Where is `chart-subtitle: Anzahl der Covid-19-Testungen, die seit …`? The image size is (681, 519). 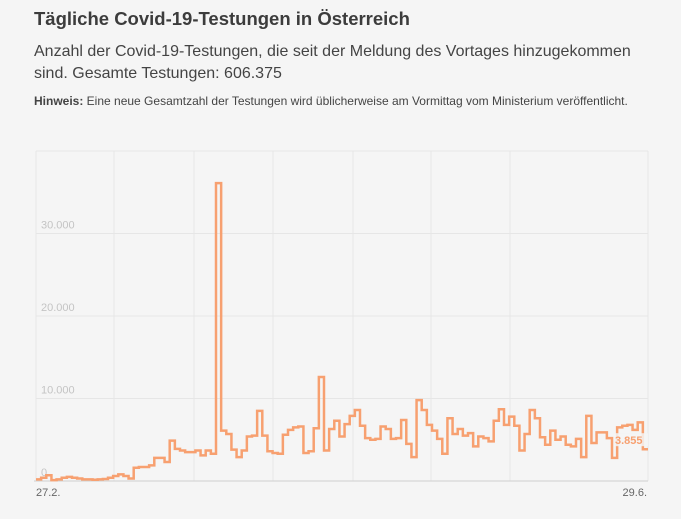 chart-subtitle: Anzahl der Covid-19-Testungen, die seit … is located at coordinates (332, 62).